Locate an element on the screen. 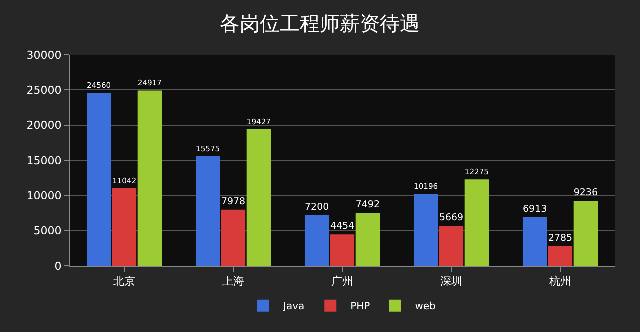  x-tick-label: 北京 is located at coordinates (125, 281).